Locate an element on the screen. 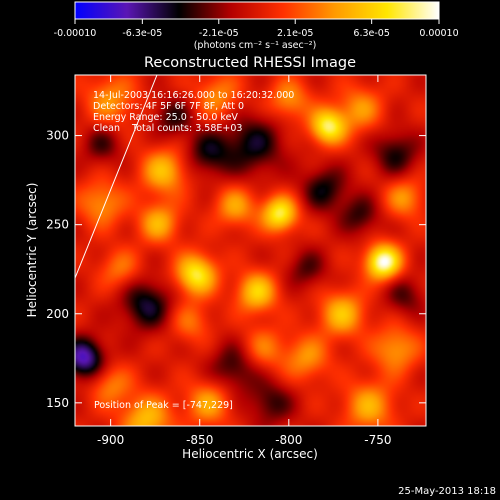 Image resolution: width=500 pixels, height=500 pixels. solar-limb-line is located at coordinates (116, 177).